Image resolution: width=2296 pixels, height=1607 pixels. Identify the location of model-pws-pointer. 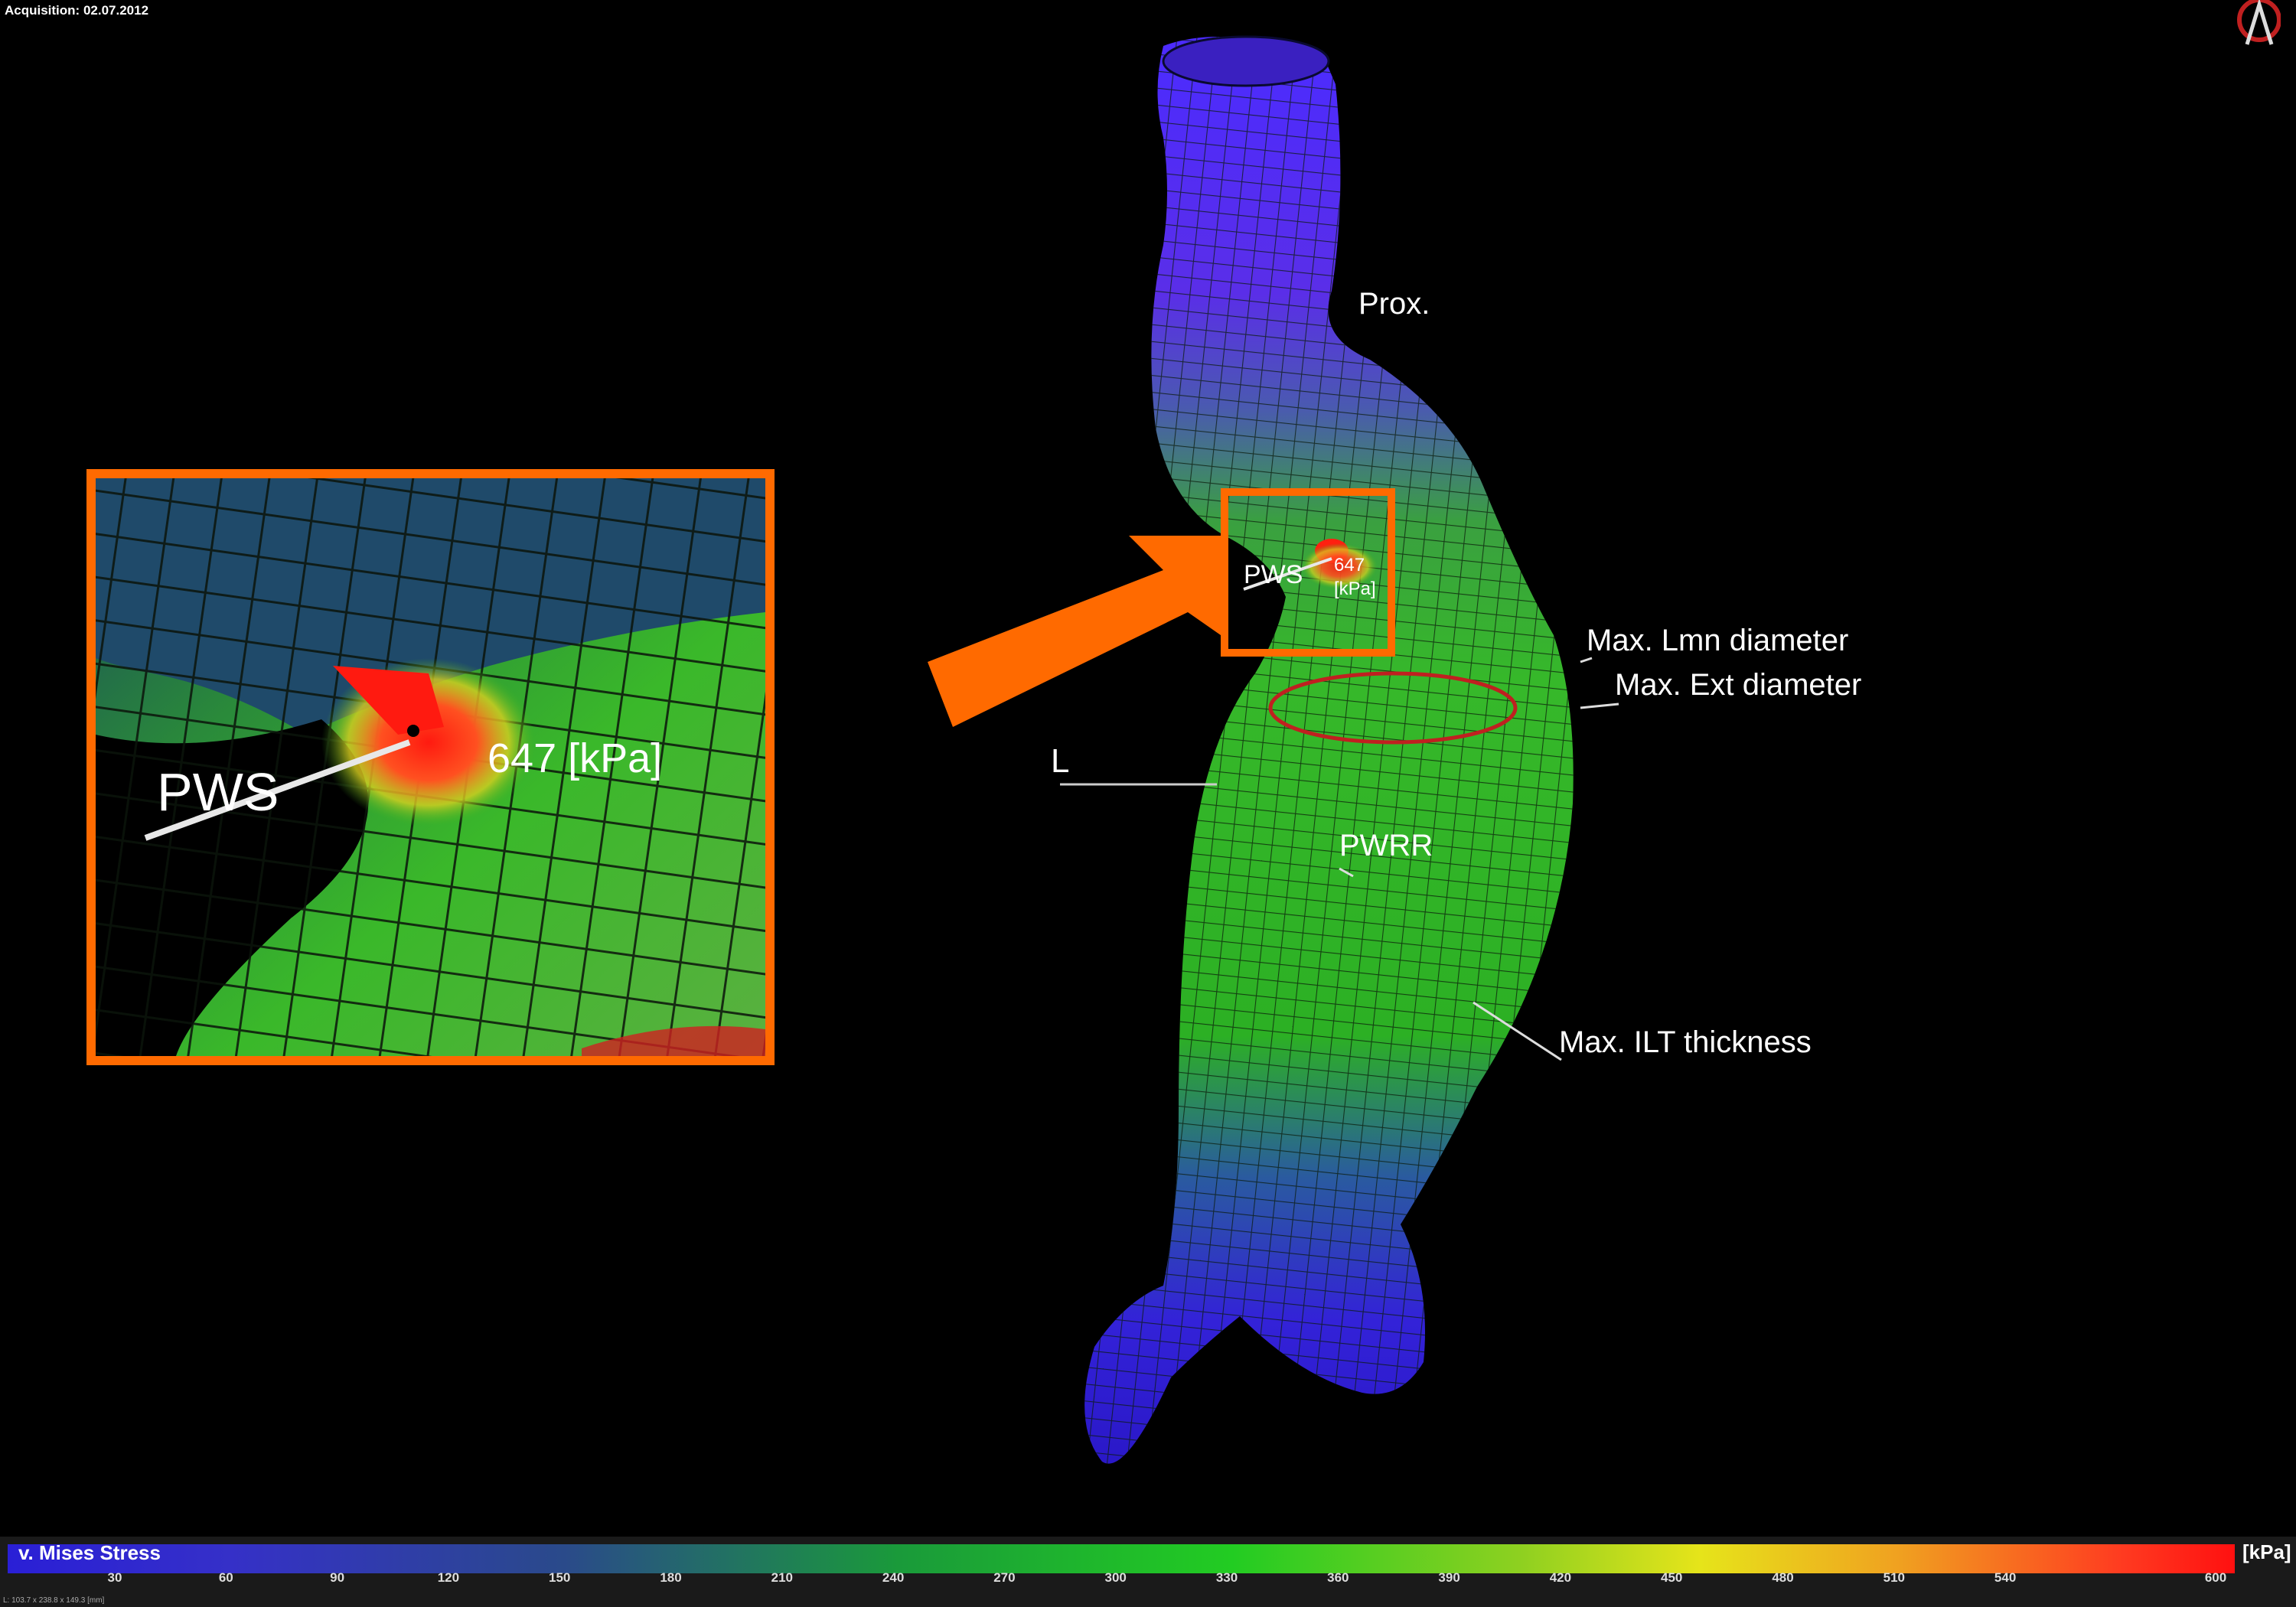
(1287, 574).